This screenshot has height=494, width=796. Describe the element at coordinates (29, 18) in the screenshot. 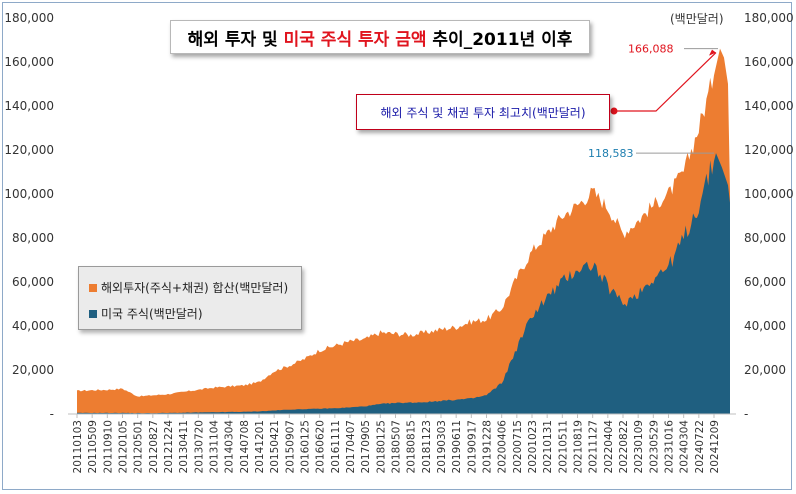

I see `y-tick-label-left: 180,000` at that location.